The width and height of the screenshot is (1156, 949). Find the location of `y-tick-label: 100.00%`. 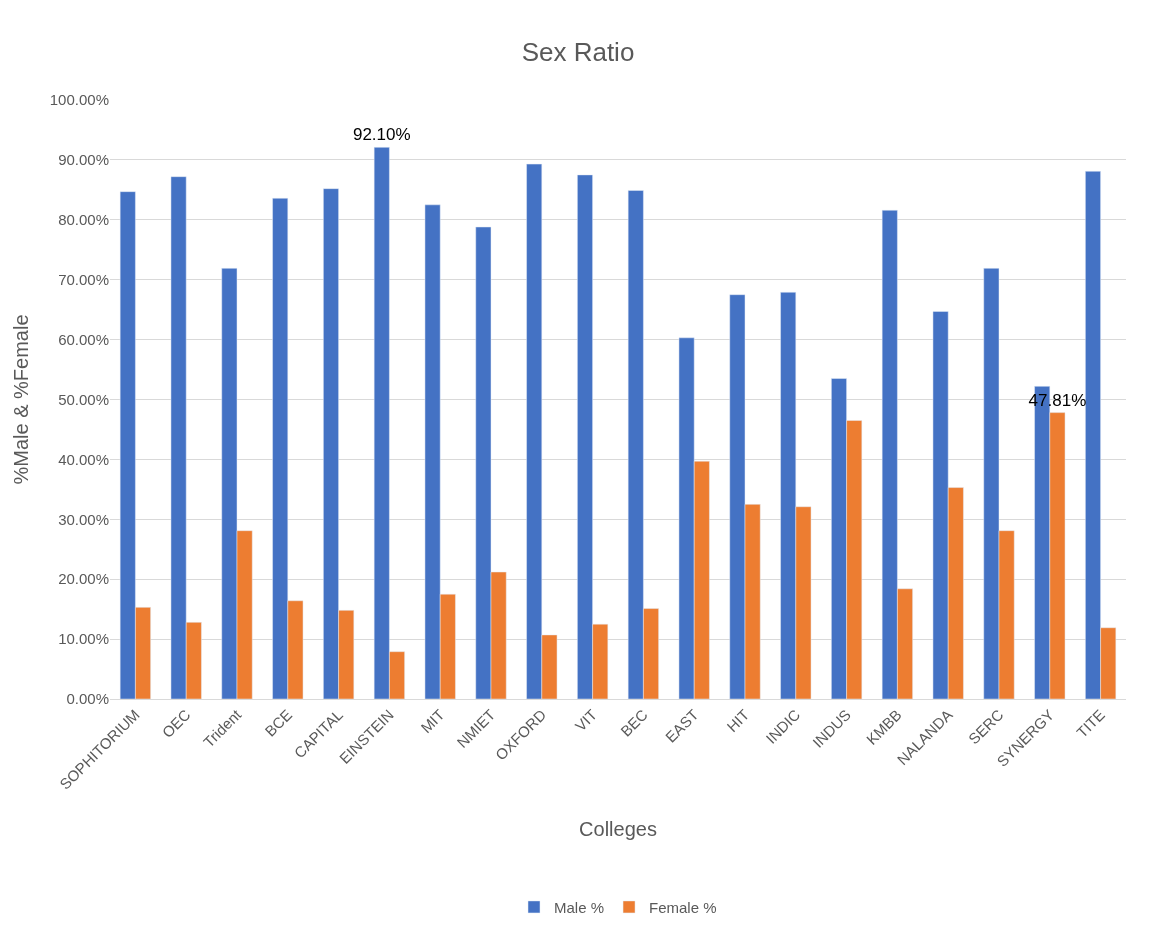

y-tick-label: 100.00% is located at coordinates (79, 100).